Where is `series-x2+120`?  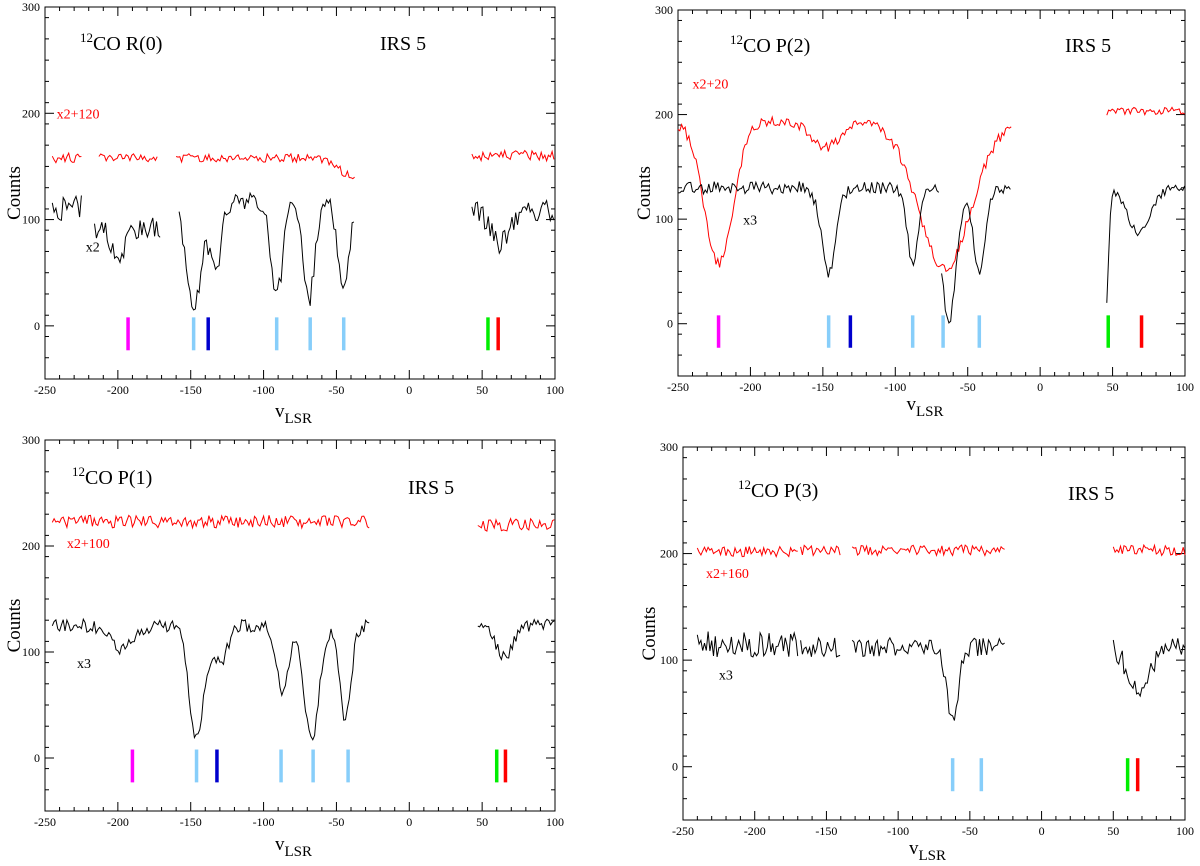 series-x2+120 is located at coordinates (303, 164).